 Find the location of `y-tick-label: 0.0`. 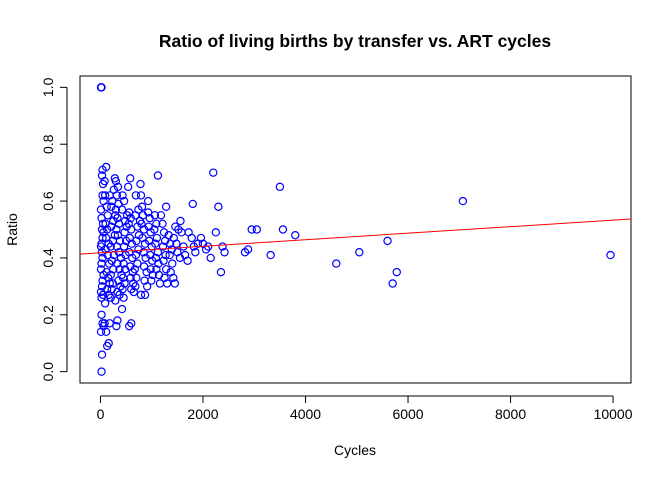

y-tick-label: 0.0 is located at coordinates (48, 372).